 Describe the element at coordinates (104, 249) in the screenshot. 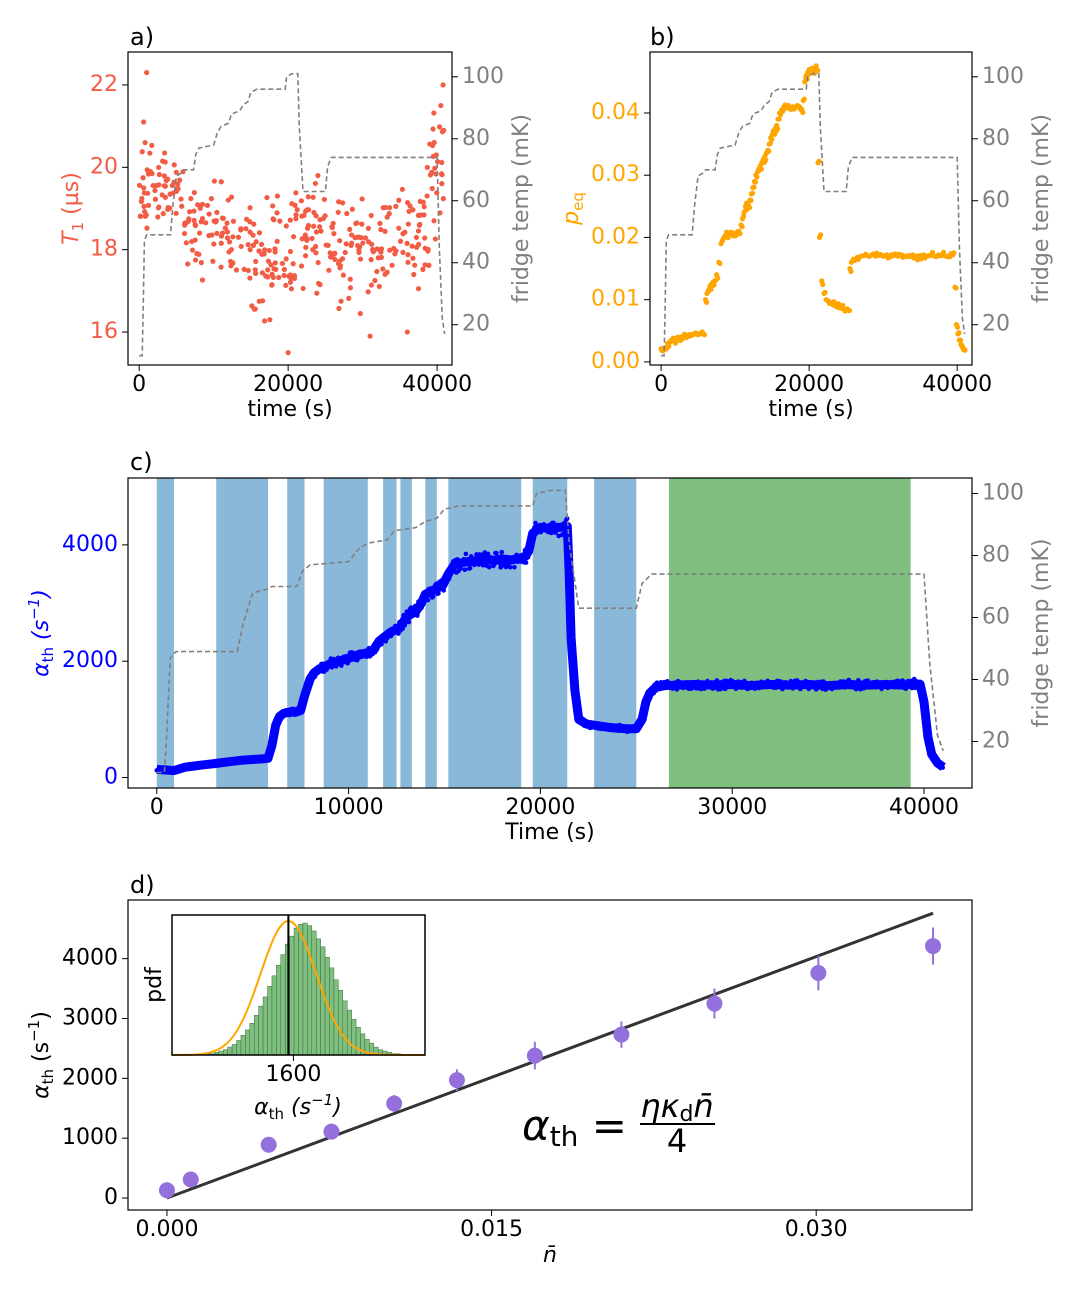

I see `panel-a-ytick-label: 18` at that location.